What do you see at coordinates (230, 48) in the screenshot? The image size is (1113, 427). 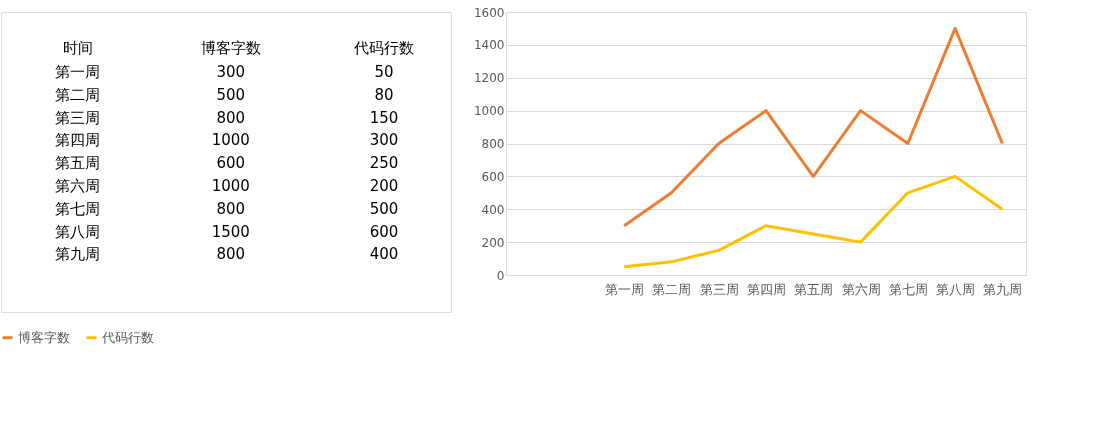 I see `text: 博客字数` at bounding box center [230, 48].